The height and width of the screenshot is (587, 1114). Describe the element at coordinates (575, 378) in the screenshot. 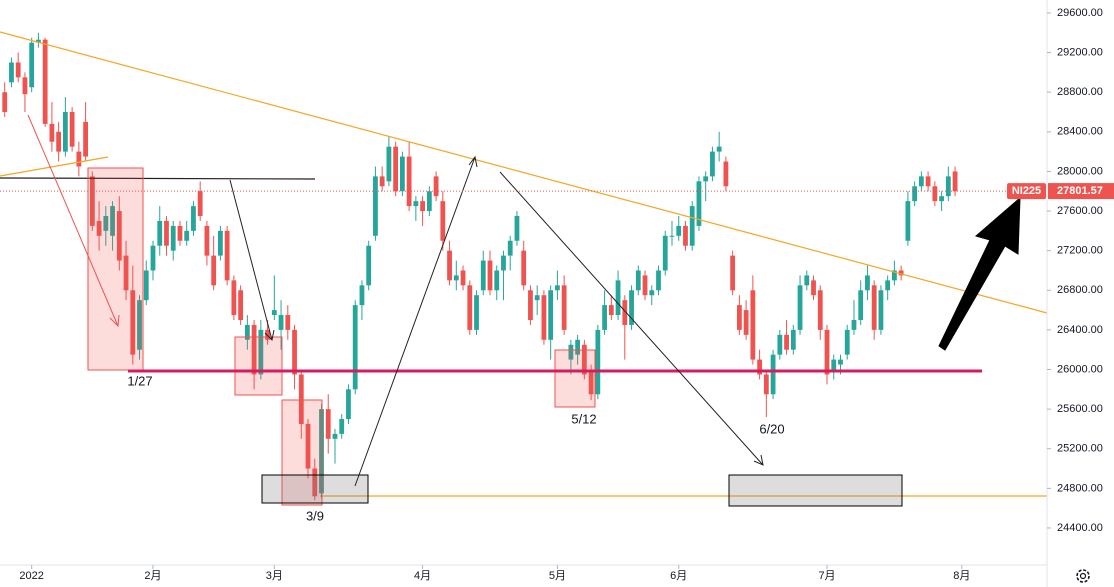

I see `highlight-box` at that location.